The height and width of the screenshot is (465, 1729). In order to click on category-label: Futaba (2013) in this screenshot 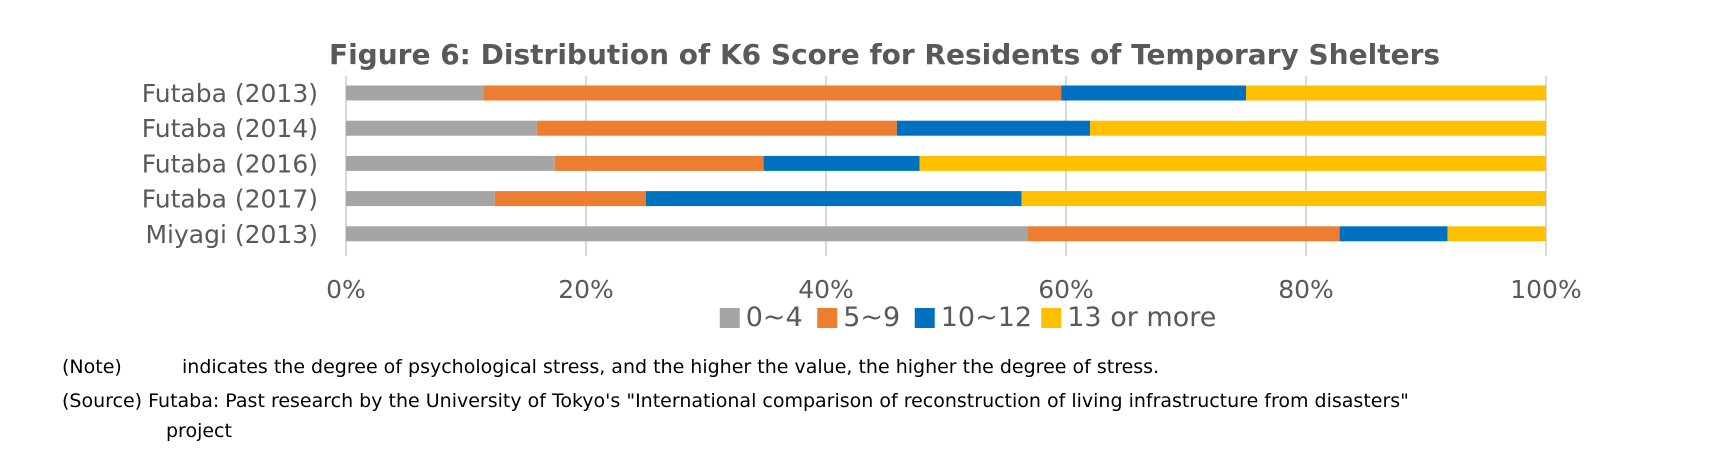, I will do `click(230, 93)`.